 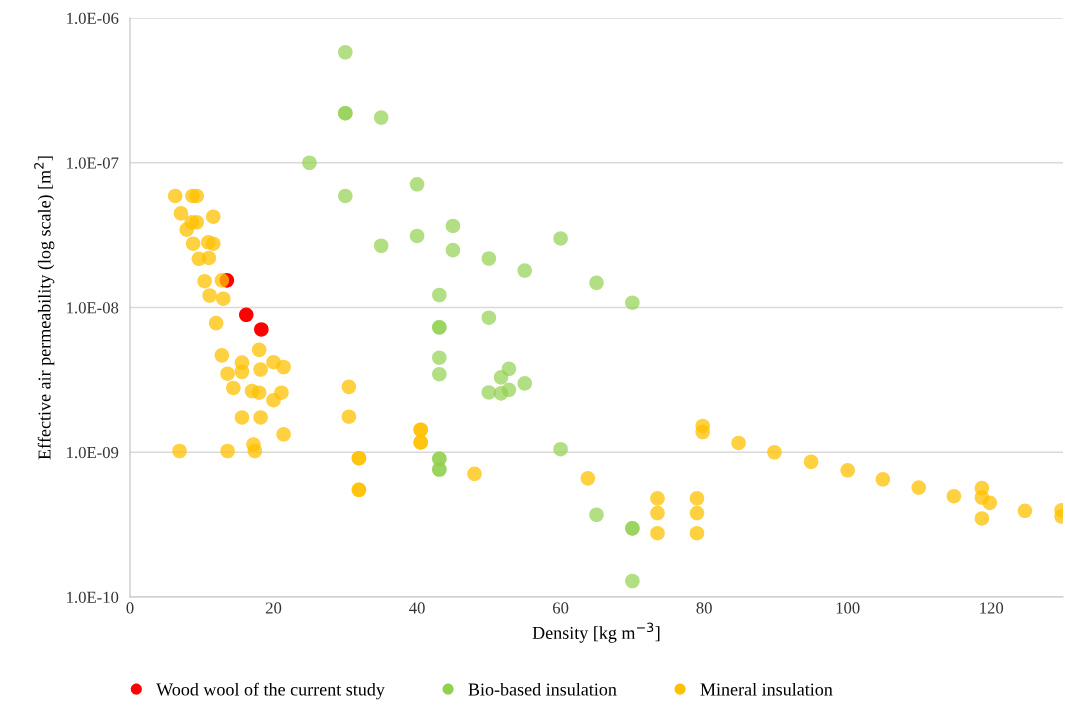 What do you see at coordinates (44, 308) in the screenshot?
I see `y-axis-title: Effective air permeability (log scale) [m$^{2}$]` at bounding box center [44, 308].